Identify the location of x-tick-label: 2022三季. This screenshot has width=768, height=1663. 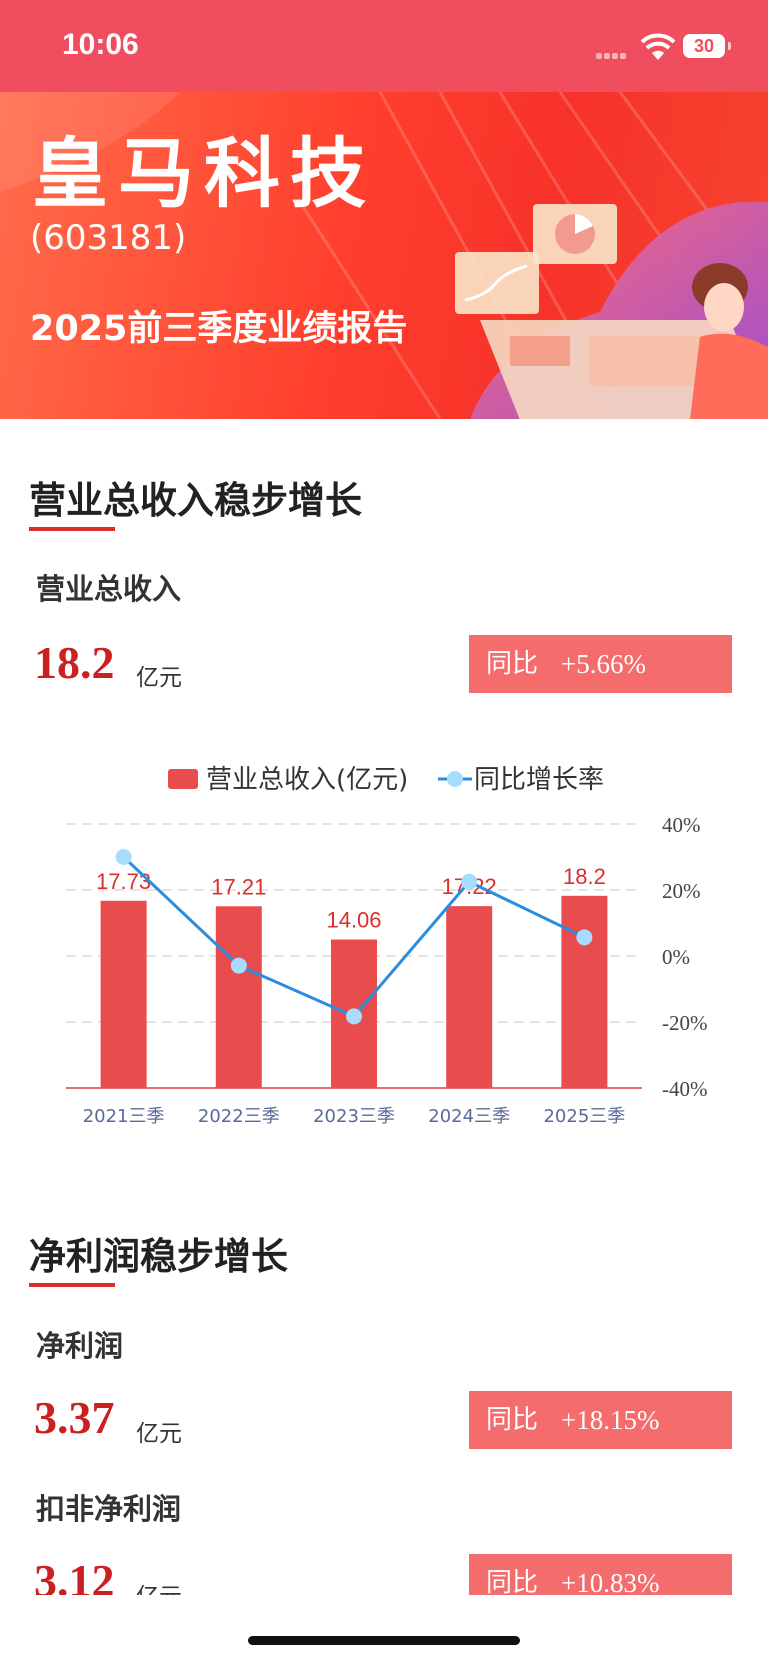
(239, 1116).